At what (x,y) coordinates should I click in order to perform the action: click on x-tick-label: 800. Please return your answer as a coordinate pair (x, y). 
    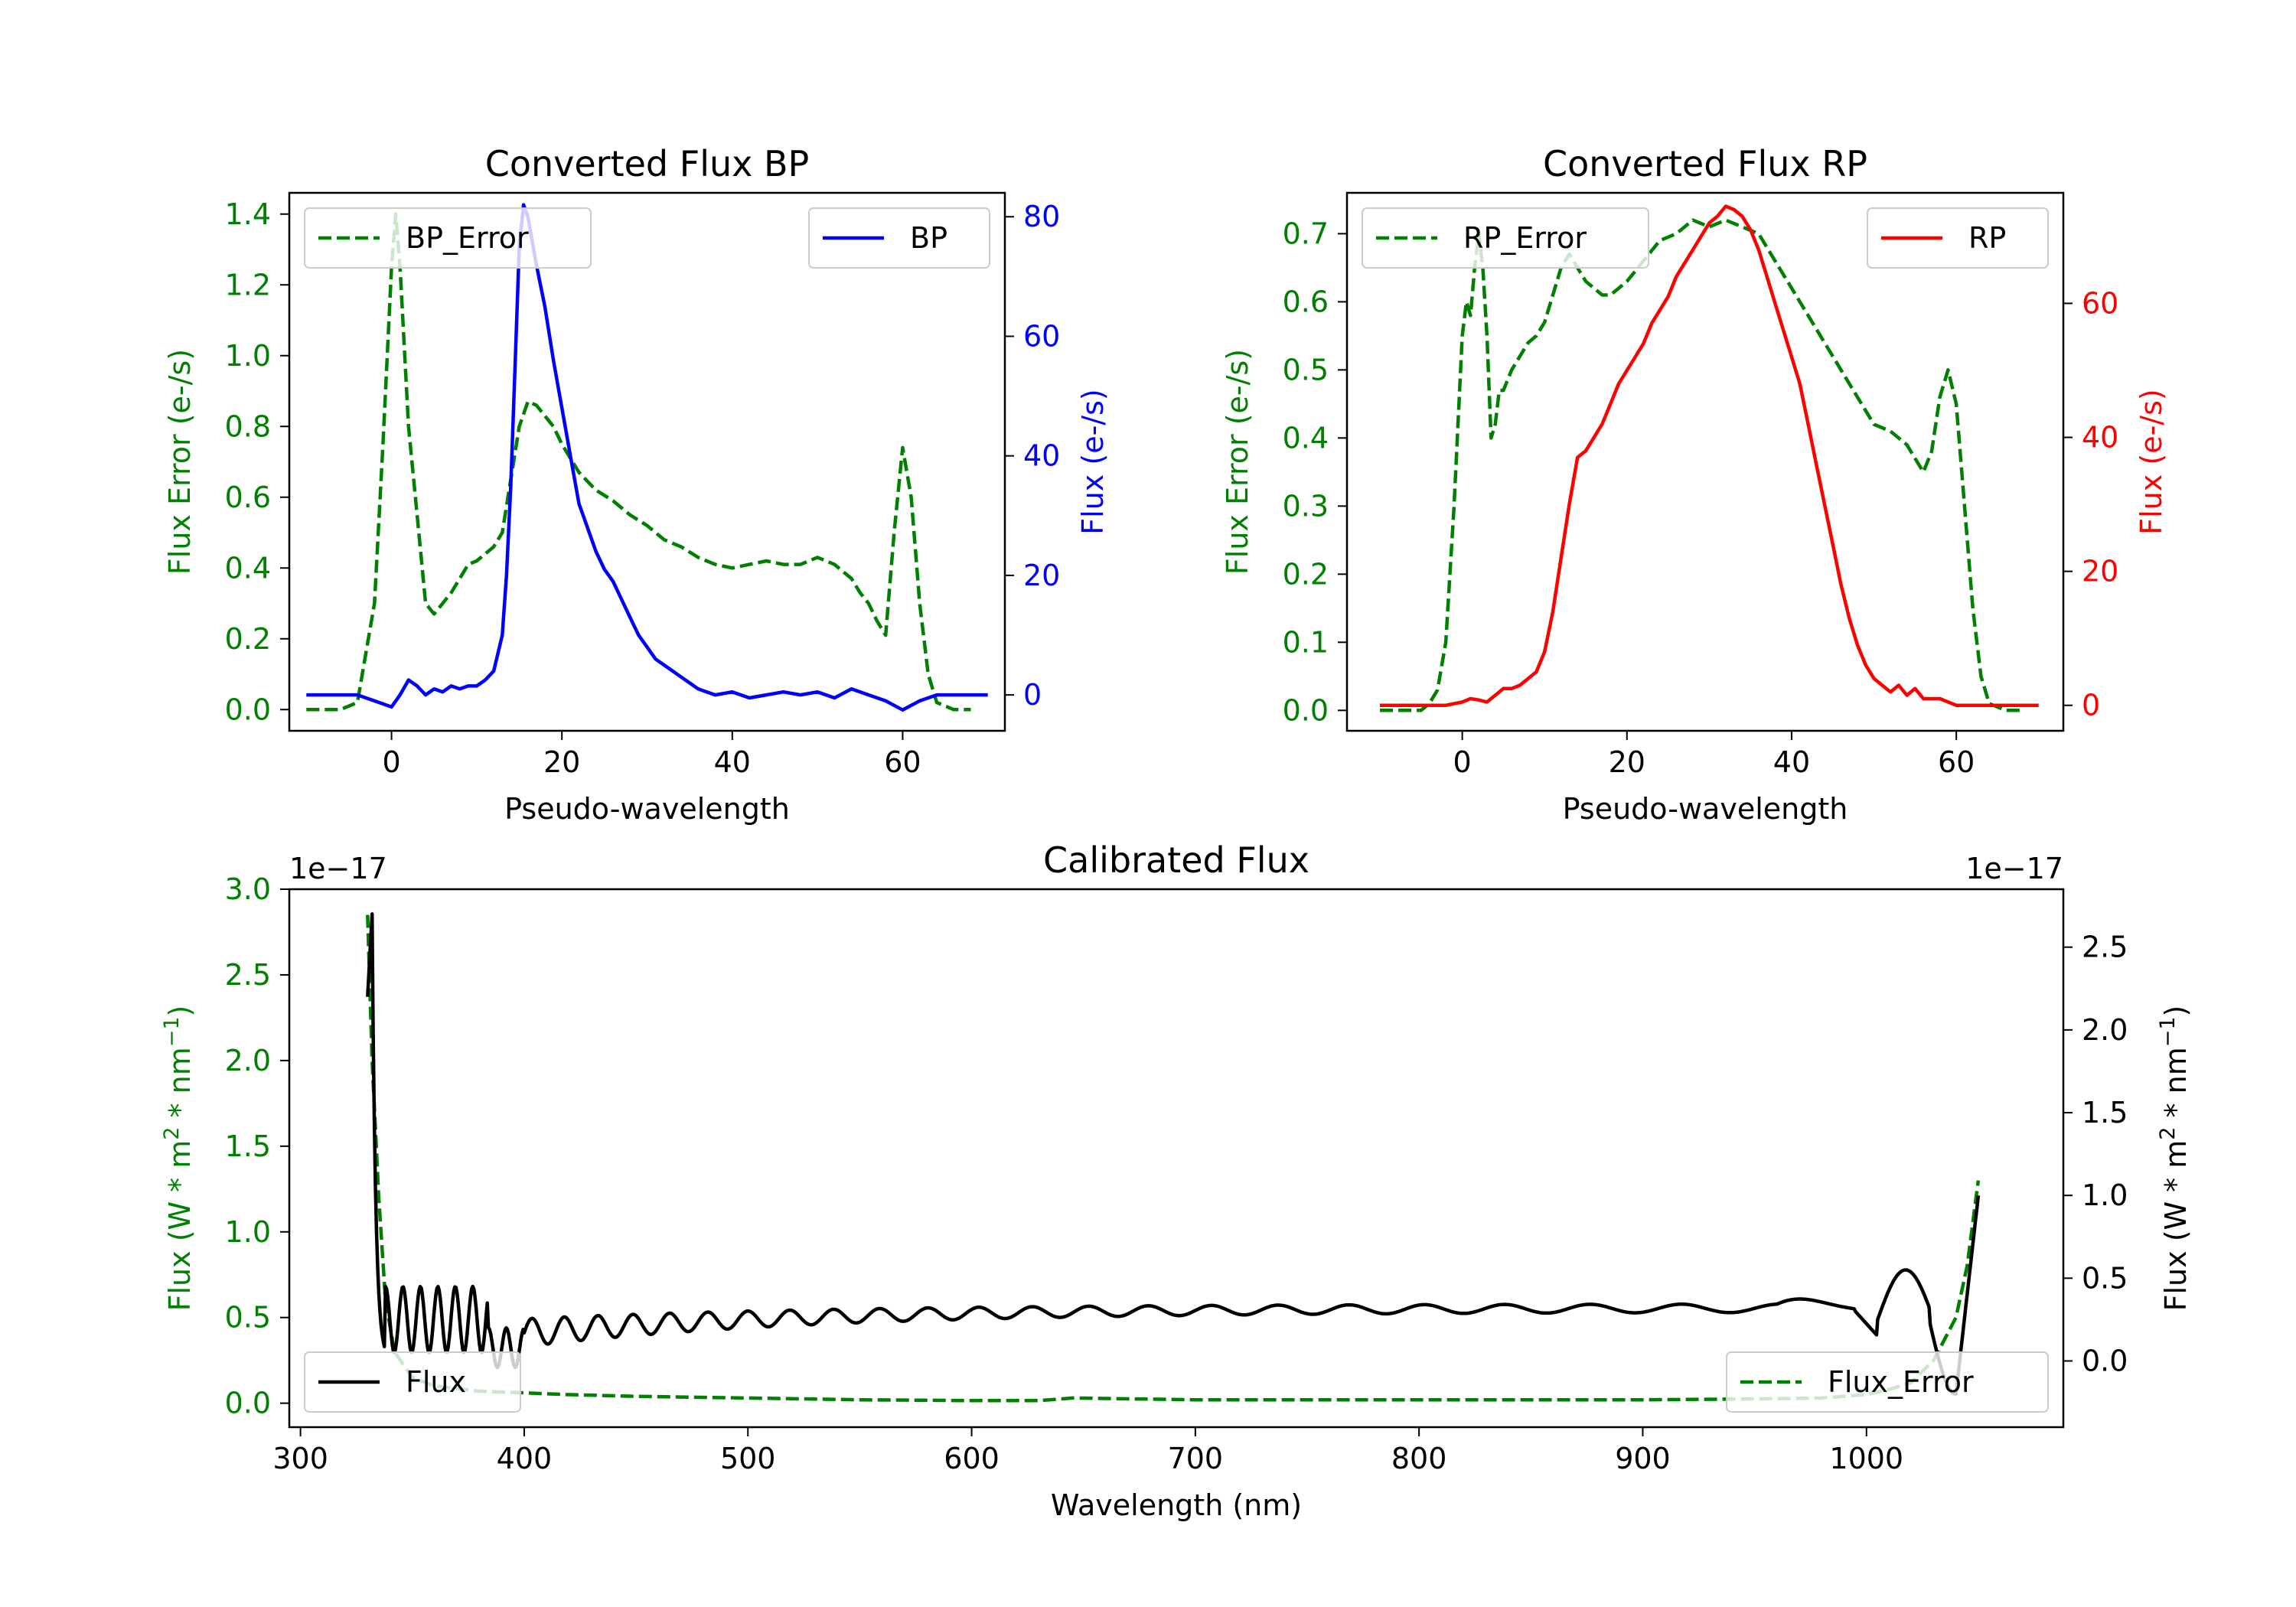
    Looking at the image, I should click on (1419, 1458).